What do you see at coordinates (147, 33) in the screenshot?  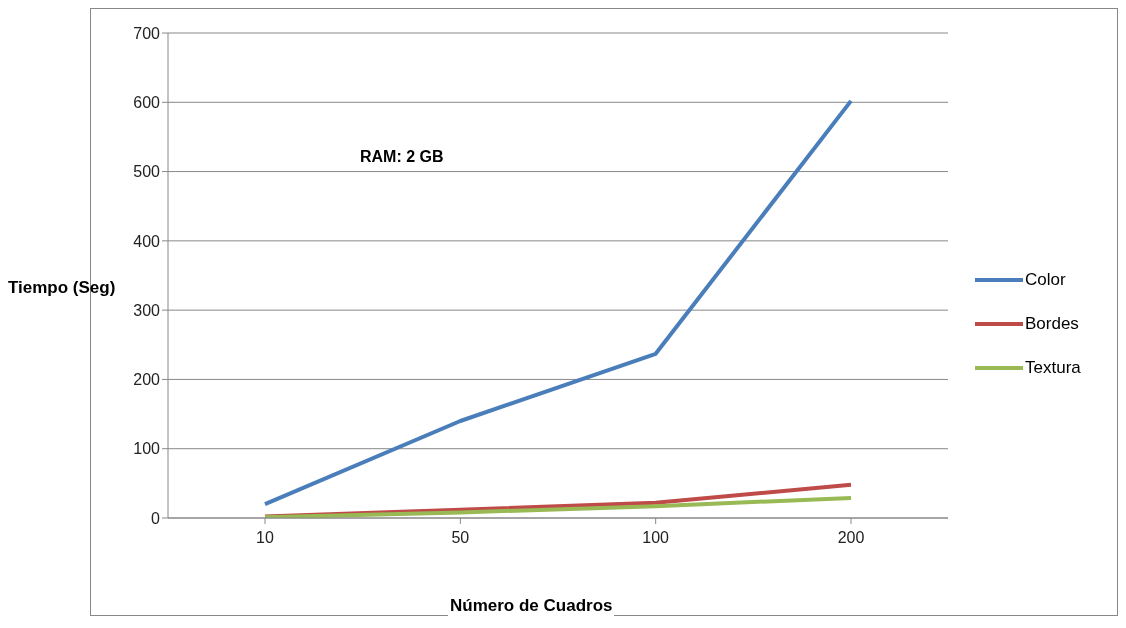 I see `y-tick-label: 700` at bounding box center [147, 33].